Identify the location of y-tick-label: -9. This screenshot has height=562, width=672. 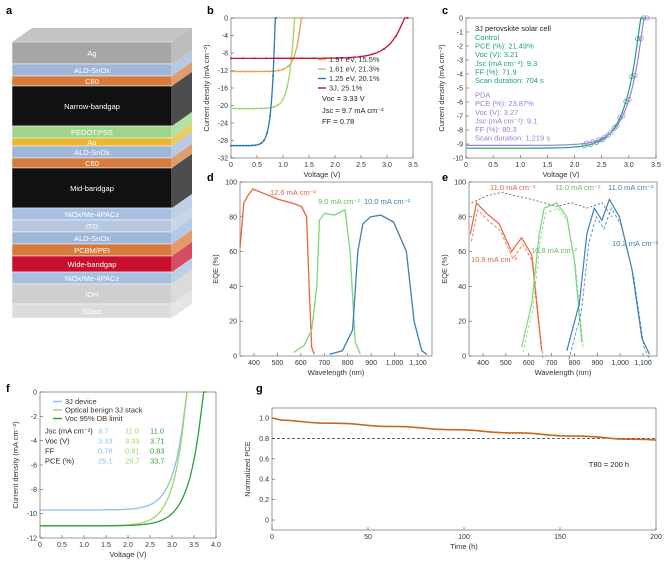
(460, 145).